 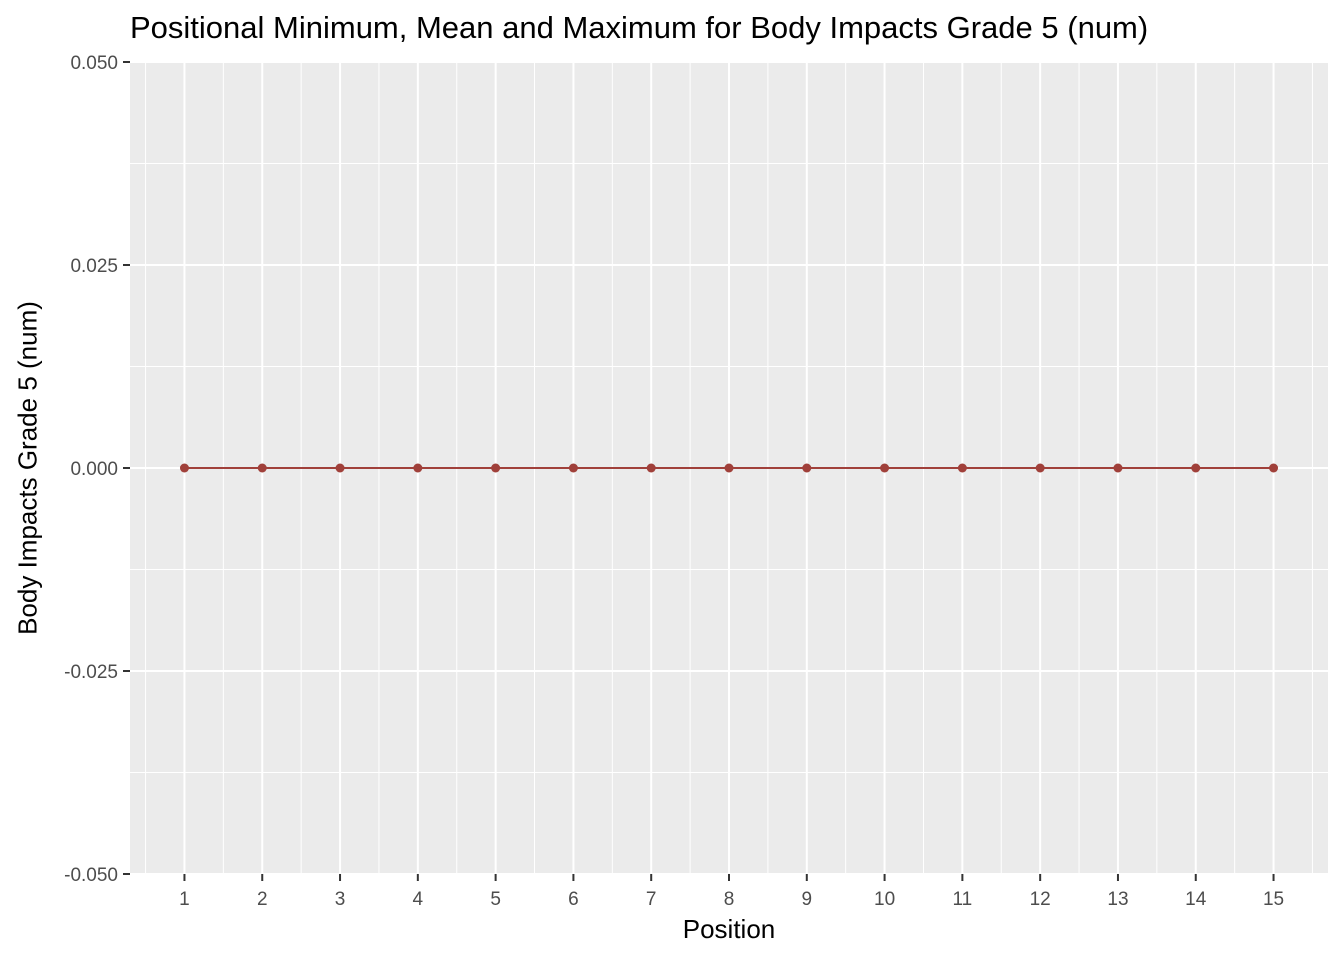 What do you see at coordinates (495, 899) in the screenshot?
I see `x-tick-label: 5` at bounding box center [495, 899].